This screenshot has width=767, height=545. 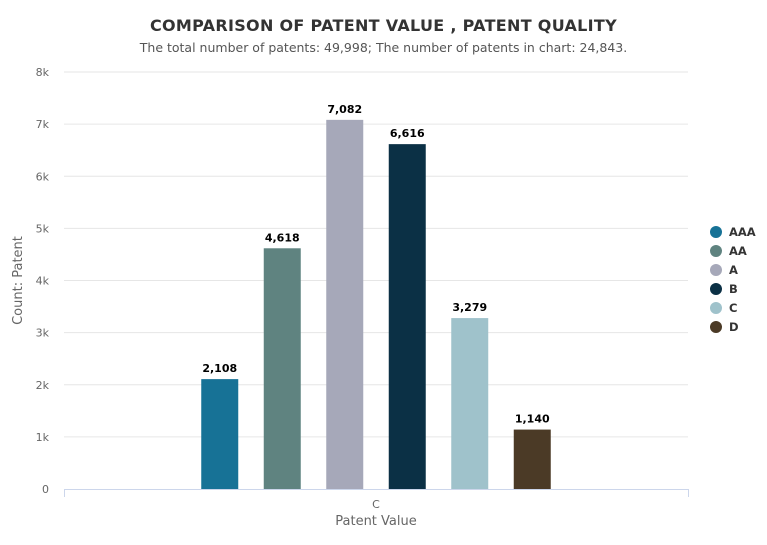 What do you see at coordinates (733, 270) in the screenshot?
I see `legend-label: A` at bounding box center [733, 270].